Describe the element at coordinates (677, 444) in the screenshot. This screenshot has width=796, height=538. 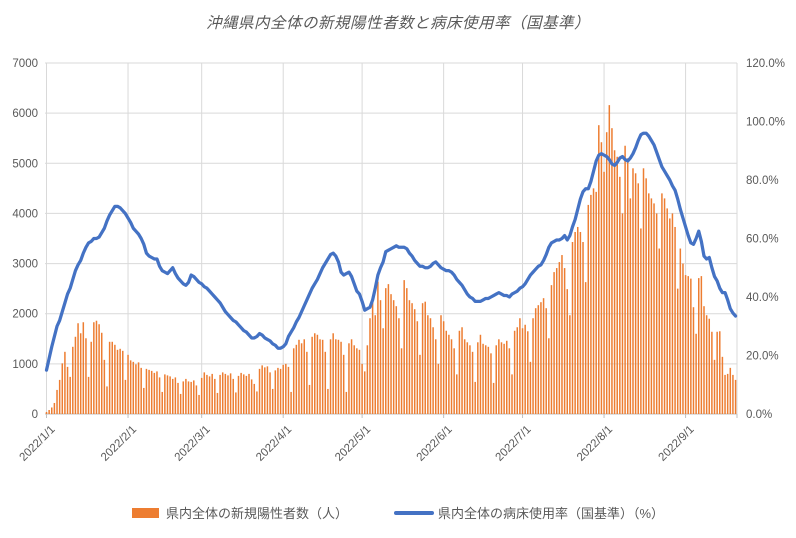
I see `x-axis-tick-label: 2022/9/1` at that location.